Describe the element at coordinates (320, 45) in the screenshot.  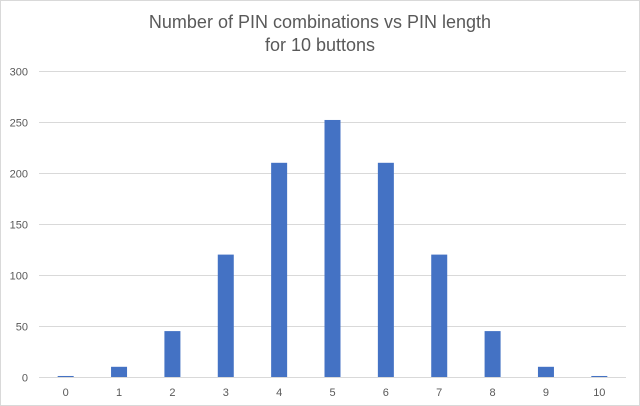
I see `chart-title-line-2: for 10 buttons` at that location.